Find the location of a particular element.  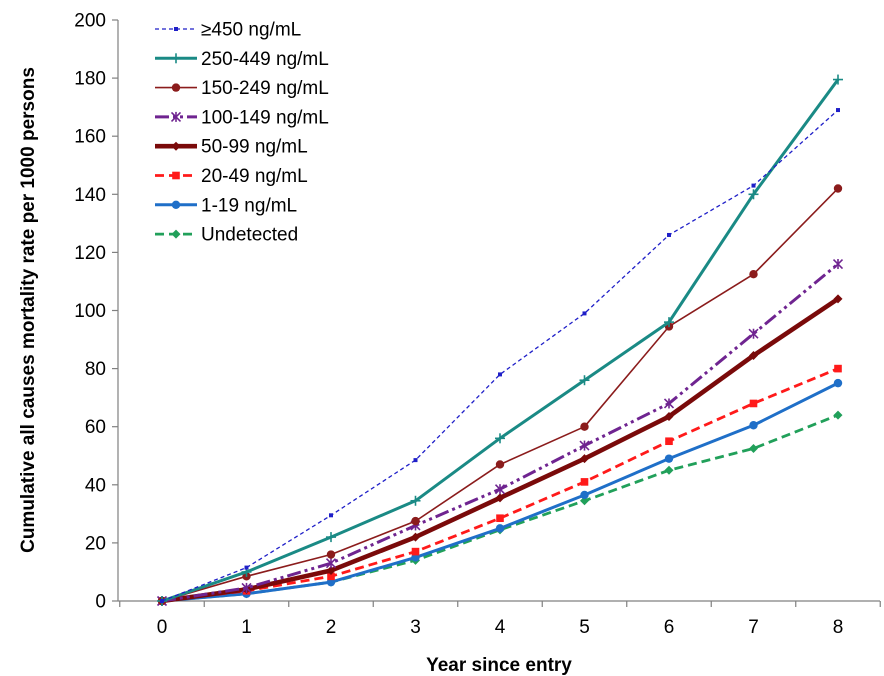

y-tick-label: 160 is located at coordinates (90, 137).